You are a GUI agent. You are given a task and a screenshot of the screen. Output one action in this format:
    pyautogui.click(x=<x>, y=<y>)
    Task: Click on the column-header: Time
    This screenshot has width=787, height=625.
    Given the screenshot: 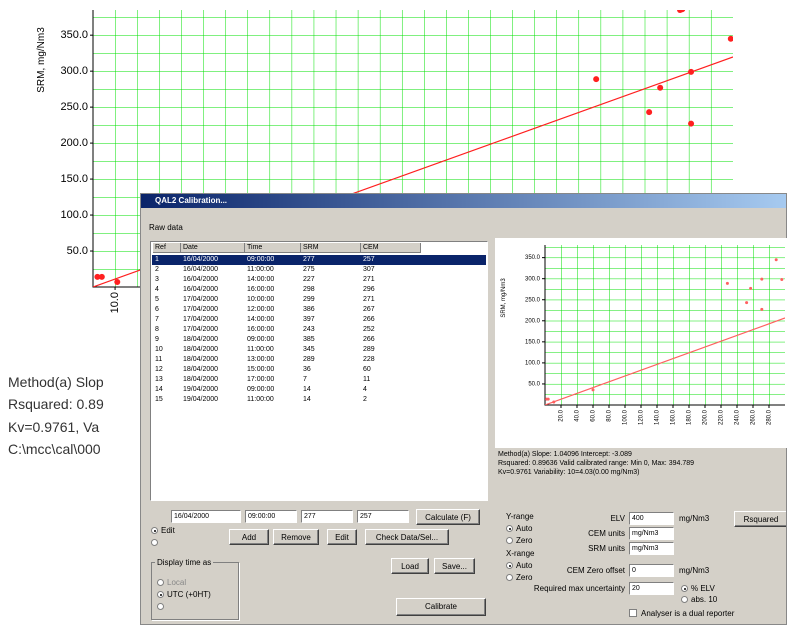 What is the action you would take?
    pyautogui.click(x=273, y=248)
    